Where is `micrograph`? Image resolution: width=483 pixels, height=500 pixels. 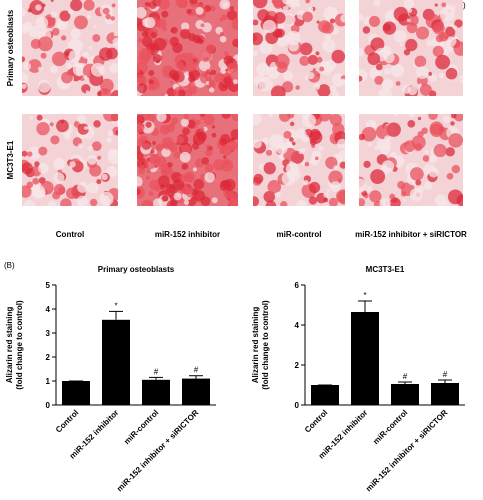
micrograph is located at coordinates (70, 48).